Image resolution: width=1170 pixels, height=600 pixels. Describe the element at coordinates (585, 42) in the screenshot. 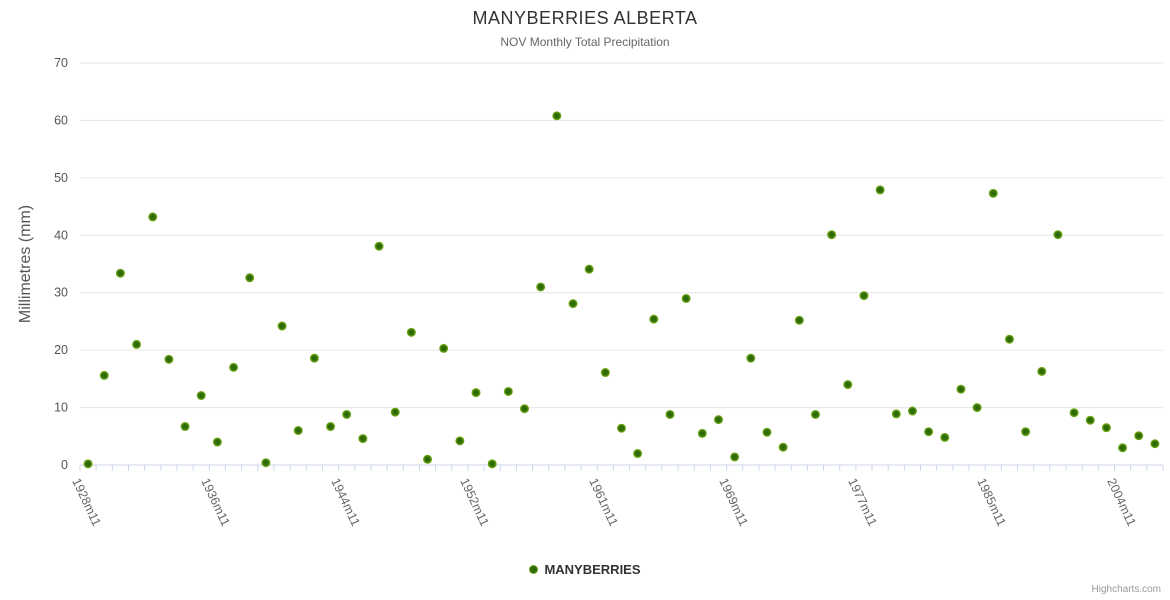

I see `chart-subtitle: NOV Monthly Total Precipitation` at that location.